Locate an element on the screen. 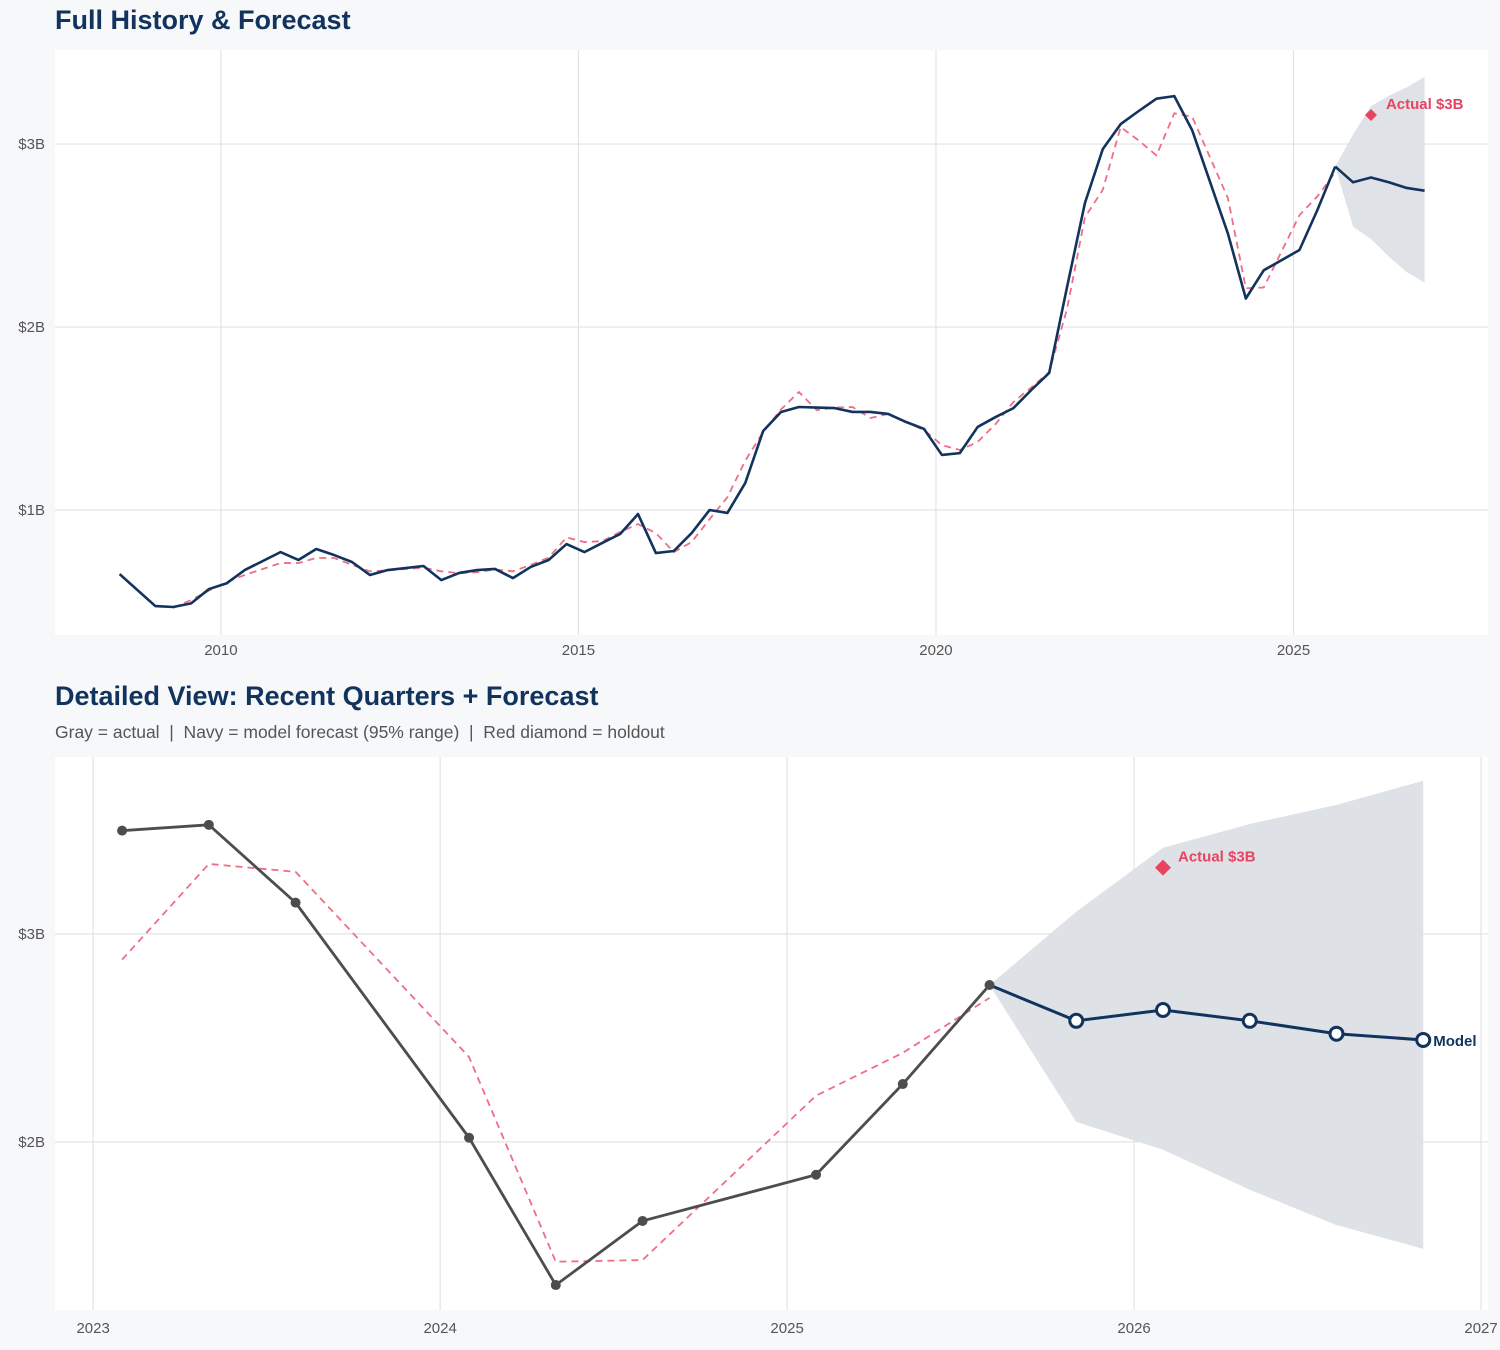 This screenshot has height=1350, width=1500. x-tick-label: 2027 is located at coordinates (1480, 1328).